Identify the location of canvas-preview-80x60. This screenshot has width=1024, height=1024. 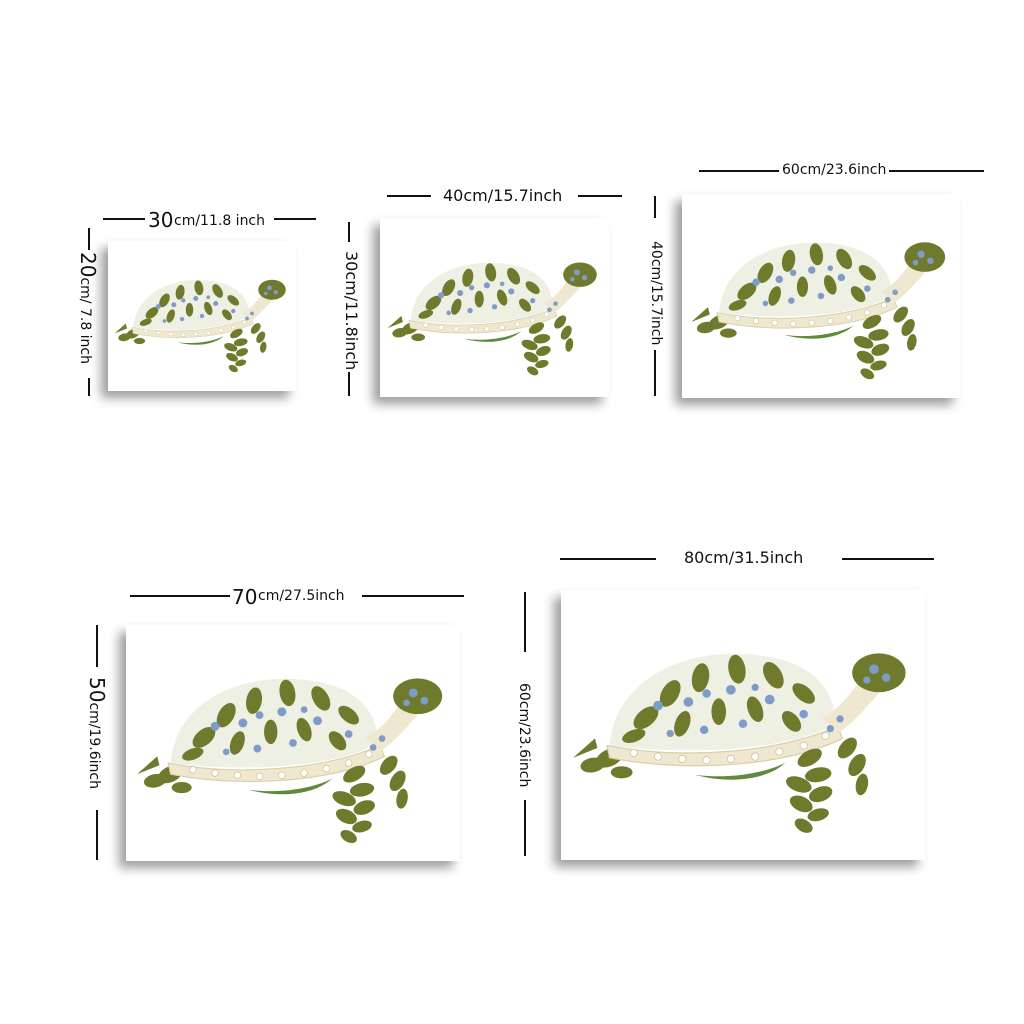
(743, 725).